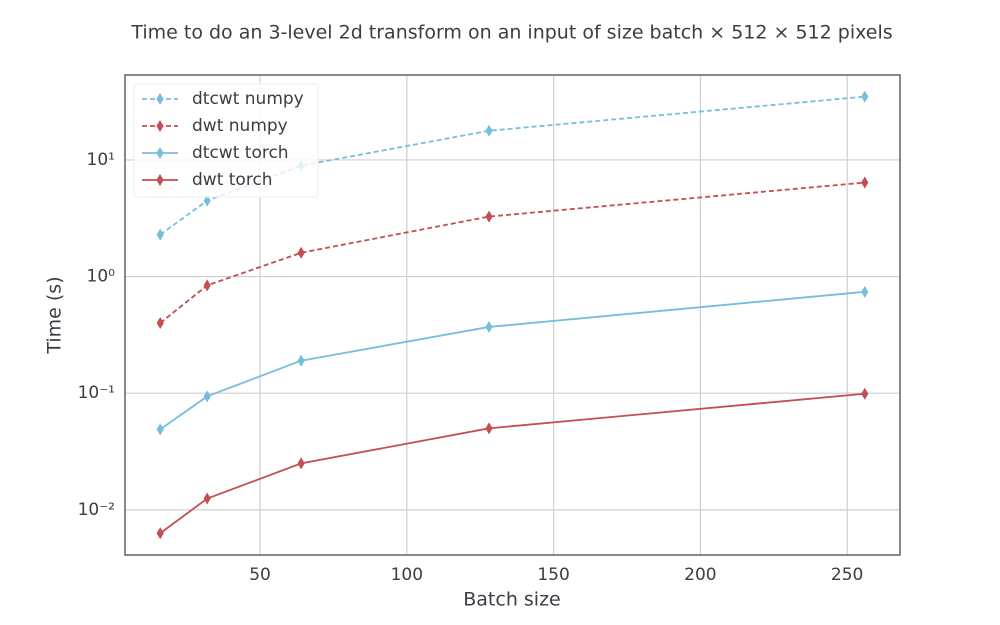  Describe the element at coordinates (101, 160) in the screenshot. I see `y-tick-label: 10¹` at that location.